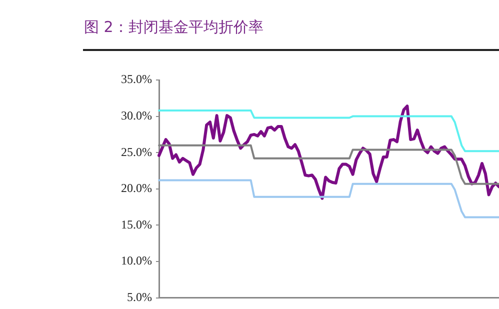 The image size is (499, 309). I want to click on y-tick-label: 10.0%, so click(136, 261).